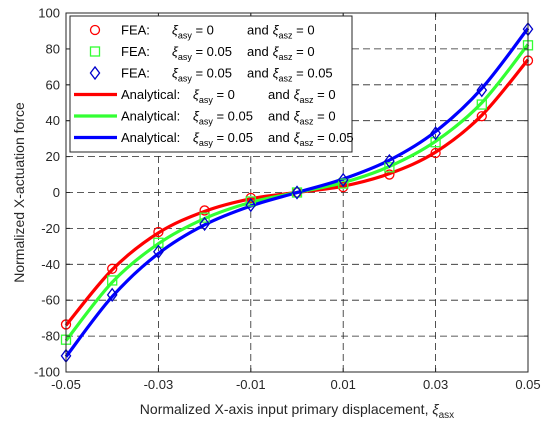 The image size is (550, 431). What do you see at coordinates (19, 192) in the screenshot?
I see `y-axis-label: Normalized X-actuation force` at bounding box center [19, 192].